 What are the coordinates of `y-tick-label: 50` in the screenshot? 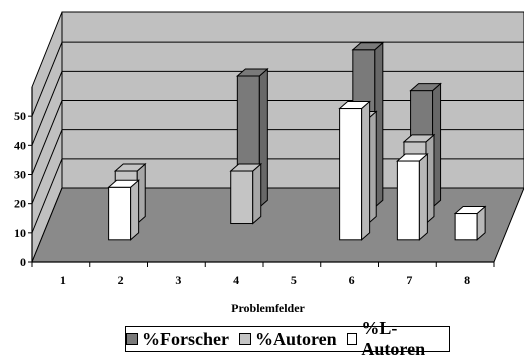 It's located at (20, 116).